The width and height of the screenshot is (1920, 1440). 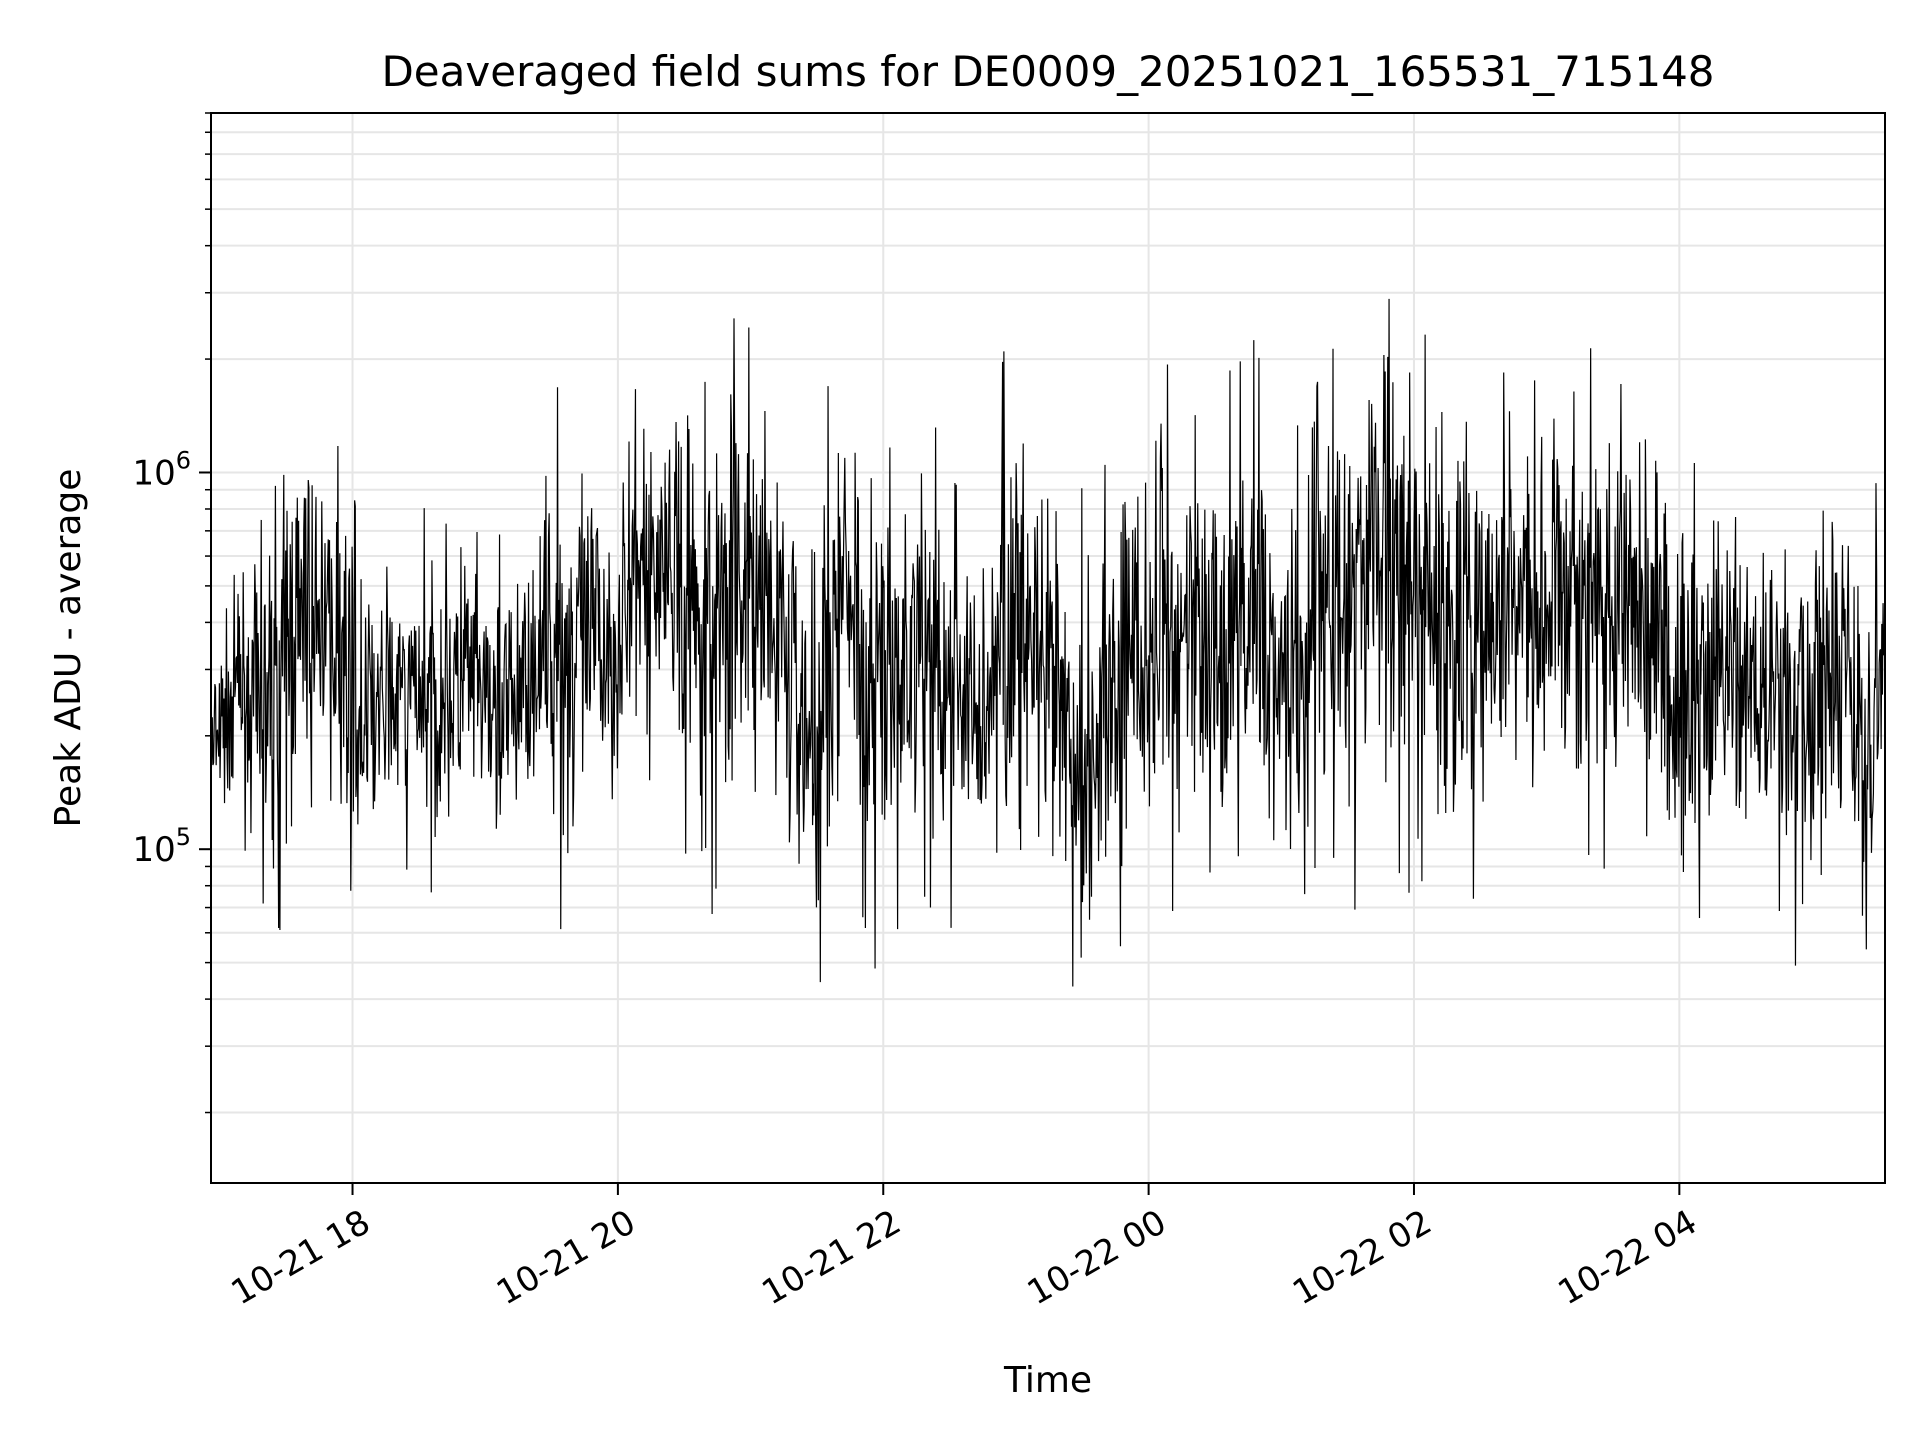 I want to click on y-axis-label: Peak ADU - average, so click(x=68, y=648).